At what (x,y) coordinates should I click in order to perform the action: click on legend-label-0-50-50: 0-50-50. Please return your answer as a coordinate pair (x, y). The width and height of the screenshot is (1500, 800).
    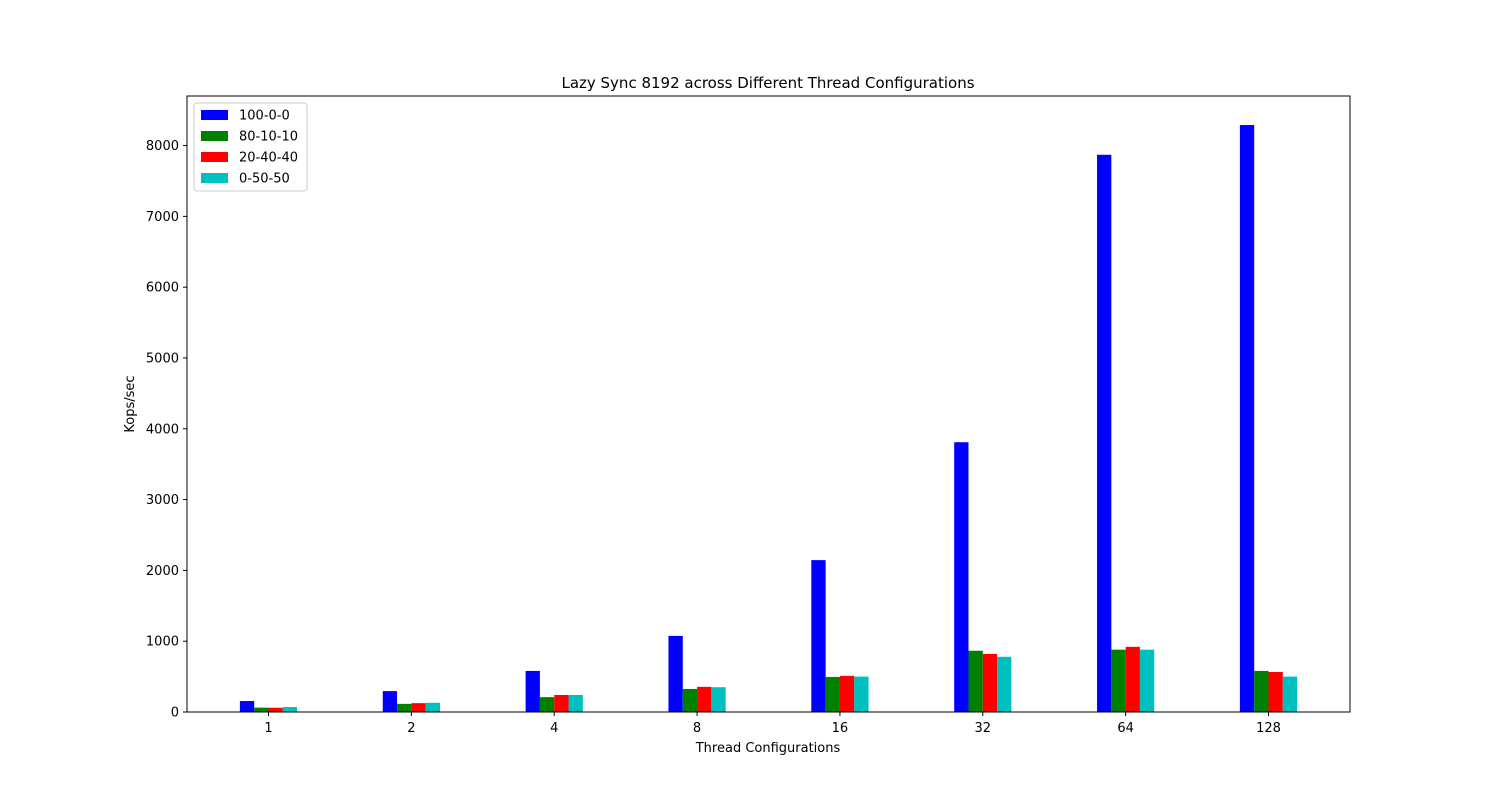
    Looking at the image, I should click on (264, 179).